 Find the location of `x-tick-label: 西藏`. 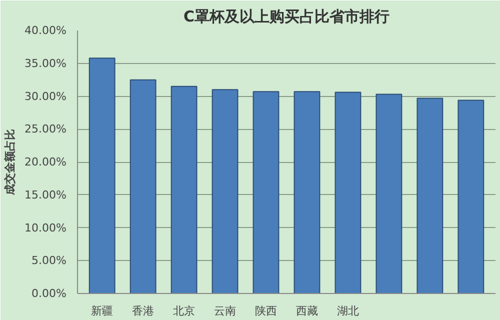

x-tick-label: 西藏 is located at coordinates (307, 311).